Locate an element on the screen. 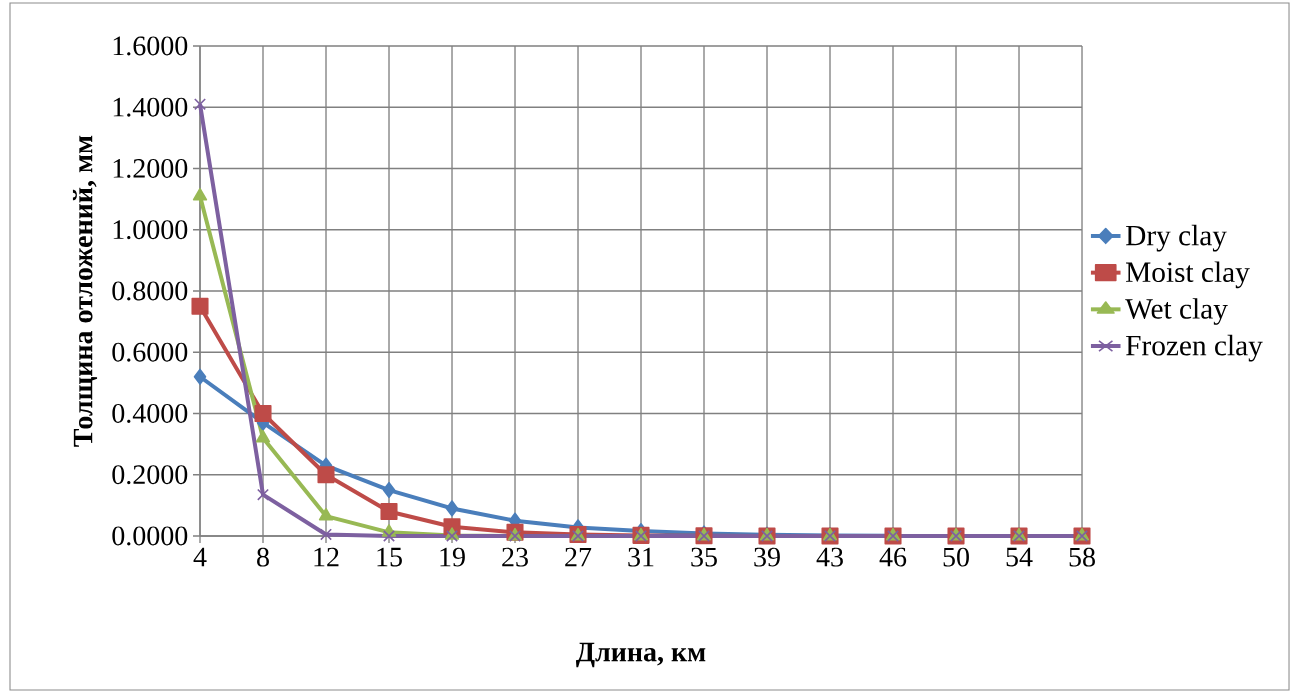 The width and height of the screenshot is (1292, 693). y-tick-label: 1.4000 is located at coordinates (150, 107).